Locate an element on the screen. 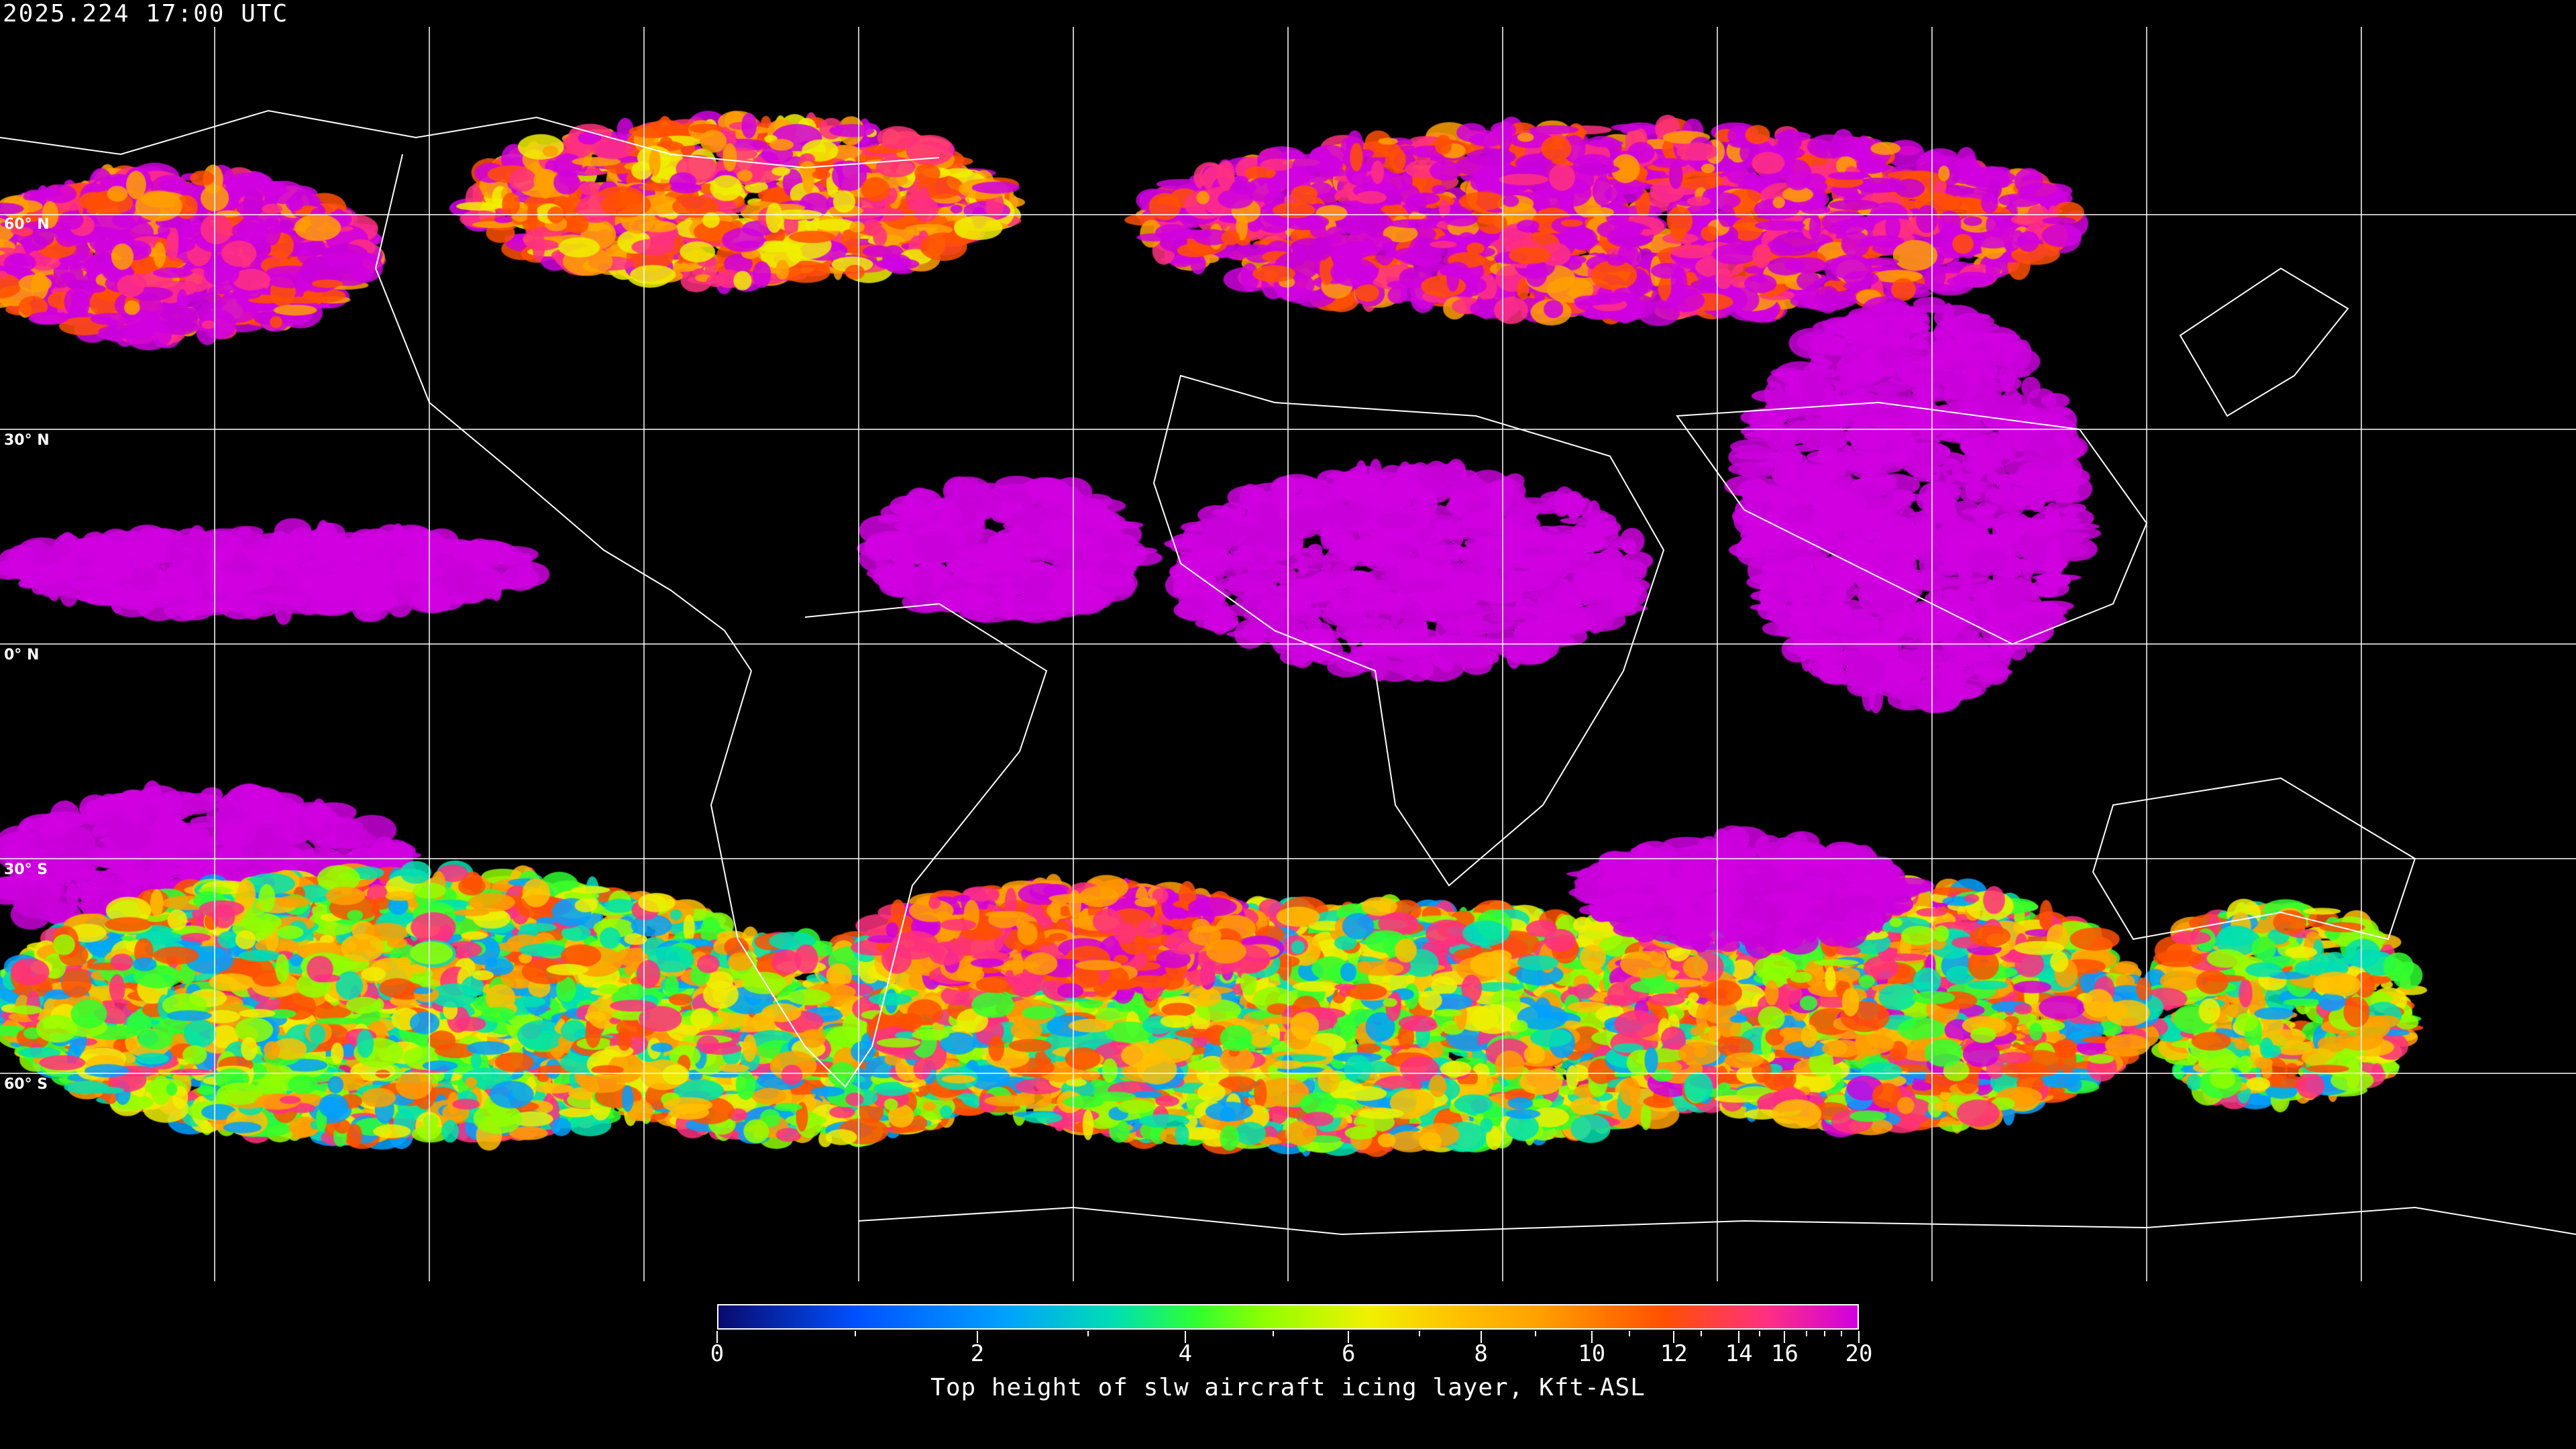 This screenshot has height=1449, width=2576. colorbar-tick-label: 0 is located at coordinates (717, 1353).